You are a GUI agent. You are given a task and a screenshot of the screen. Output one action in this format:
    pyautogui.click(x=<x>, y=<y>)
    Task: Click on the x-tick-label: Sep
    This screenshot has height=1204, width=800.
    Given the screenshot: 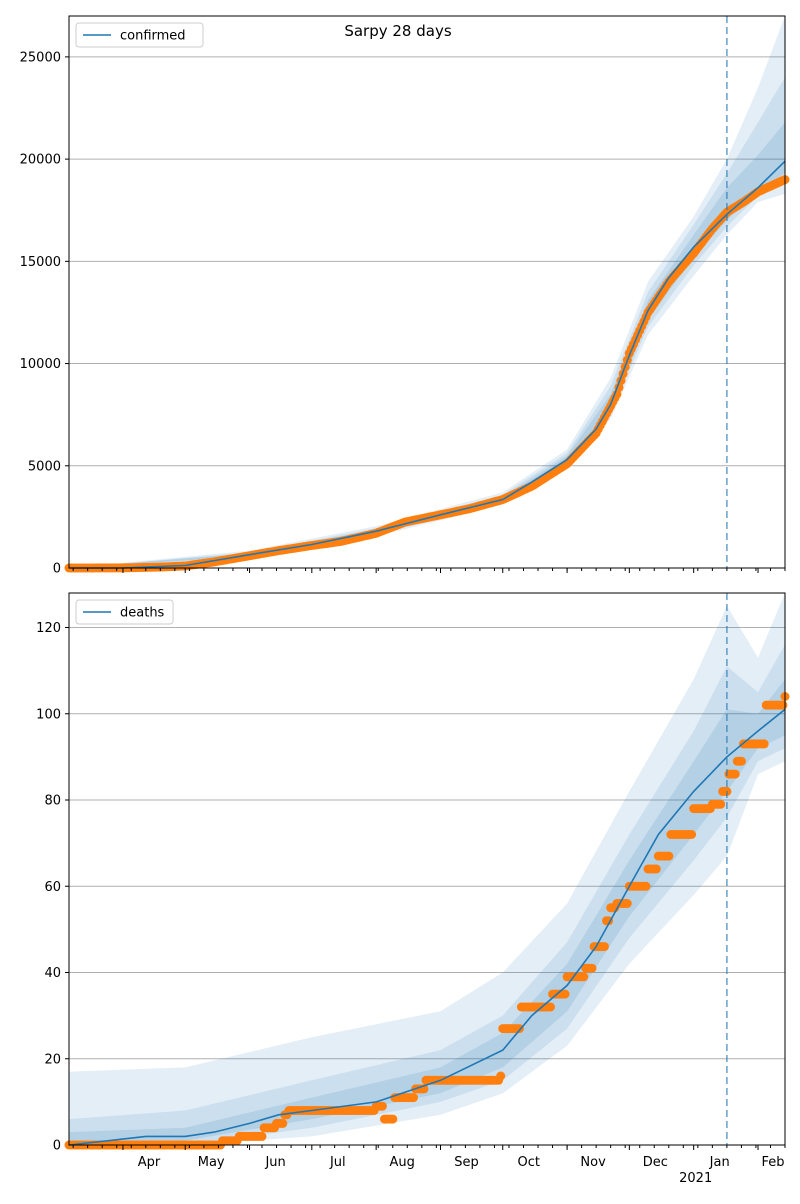 What is the action you would take?
    pyautogui.click(x=466, y=1162)
    